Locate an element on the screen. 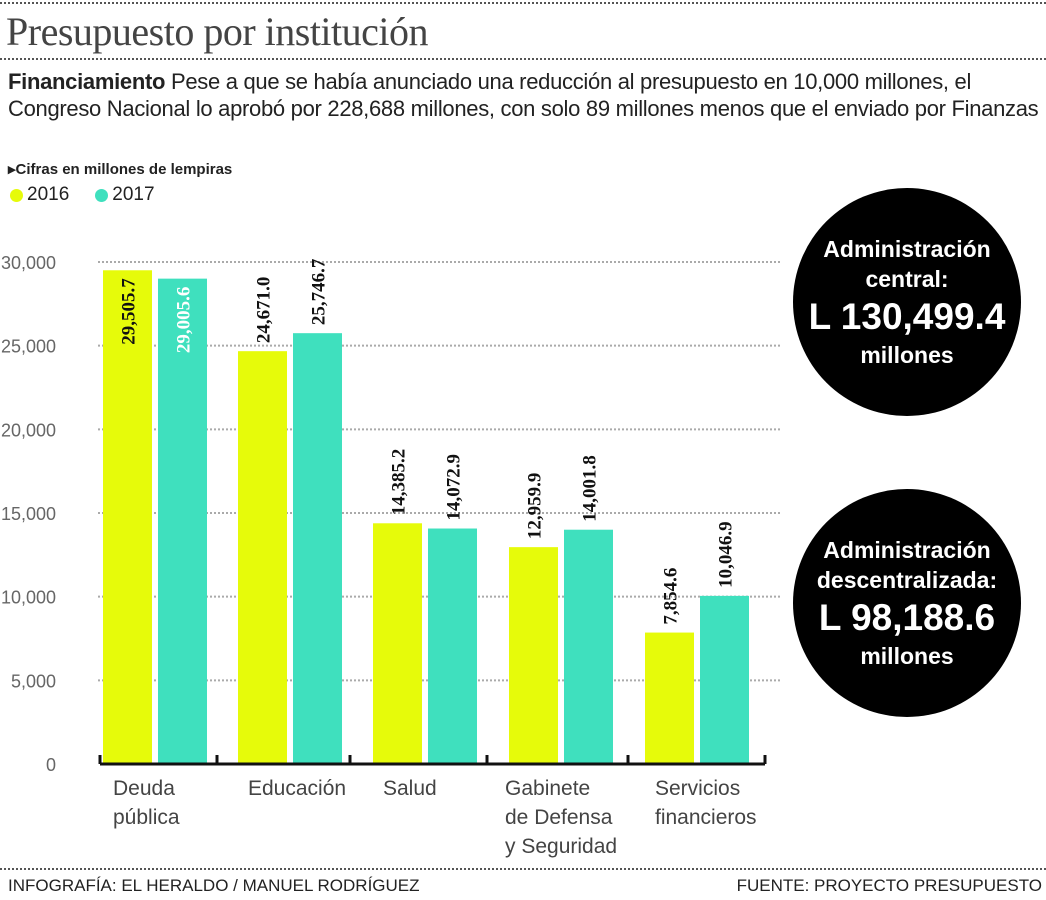  category-label: pública is located at coordinates (146, 817).